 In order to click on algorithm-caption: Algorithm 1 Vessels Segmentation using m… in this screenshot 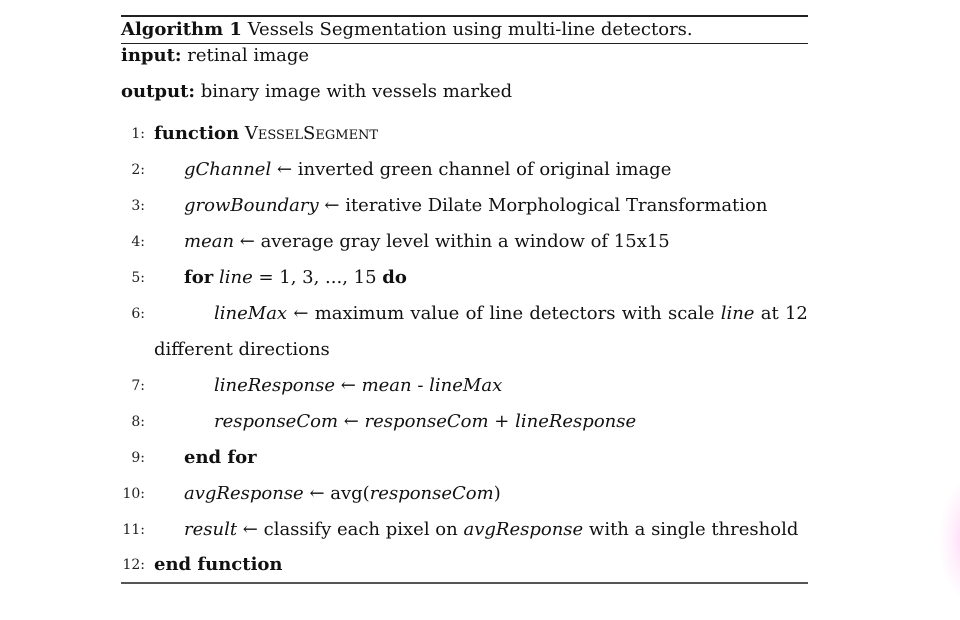, I will do `click(464, 30)`.